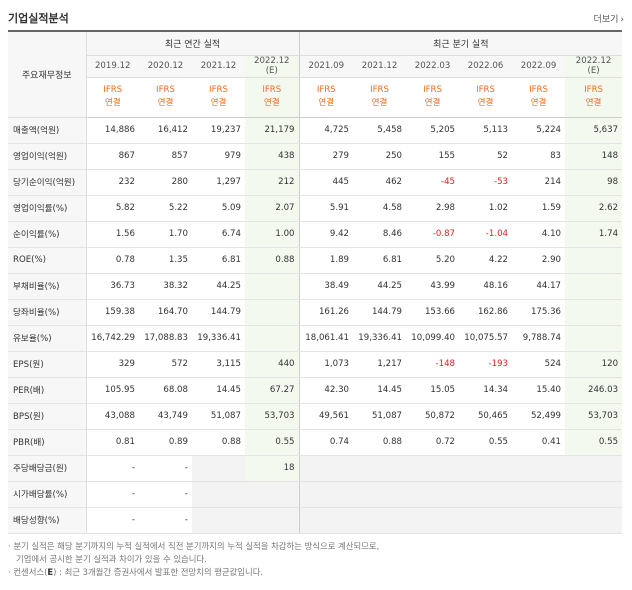  What do you see at coordinates (47, 520) in the screenshot?
I see `row-label: 배당성향(%)` at bounding box center [47, 520].